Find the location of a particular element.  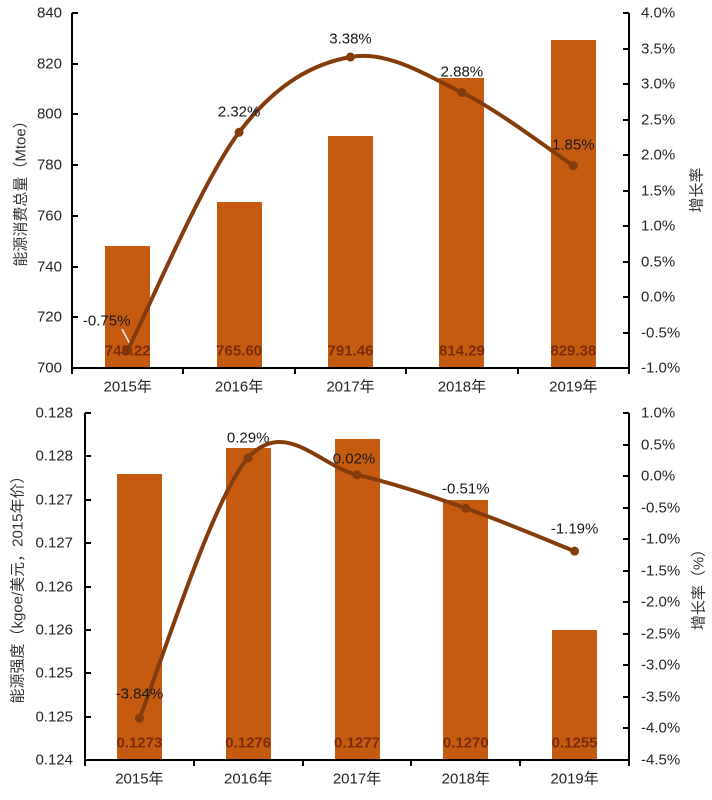

bar-value-label: 0.1255 is located at coordinates (574, 743).